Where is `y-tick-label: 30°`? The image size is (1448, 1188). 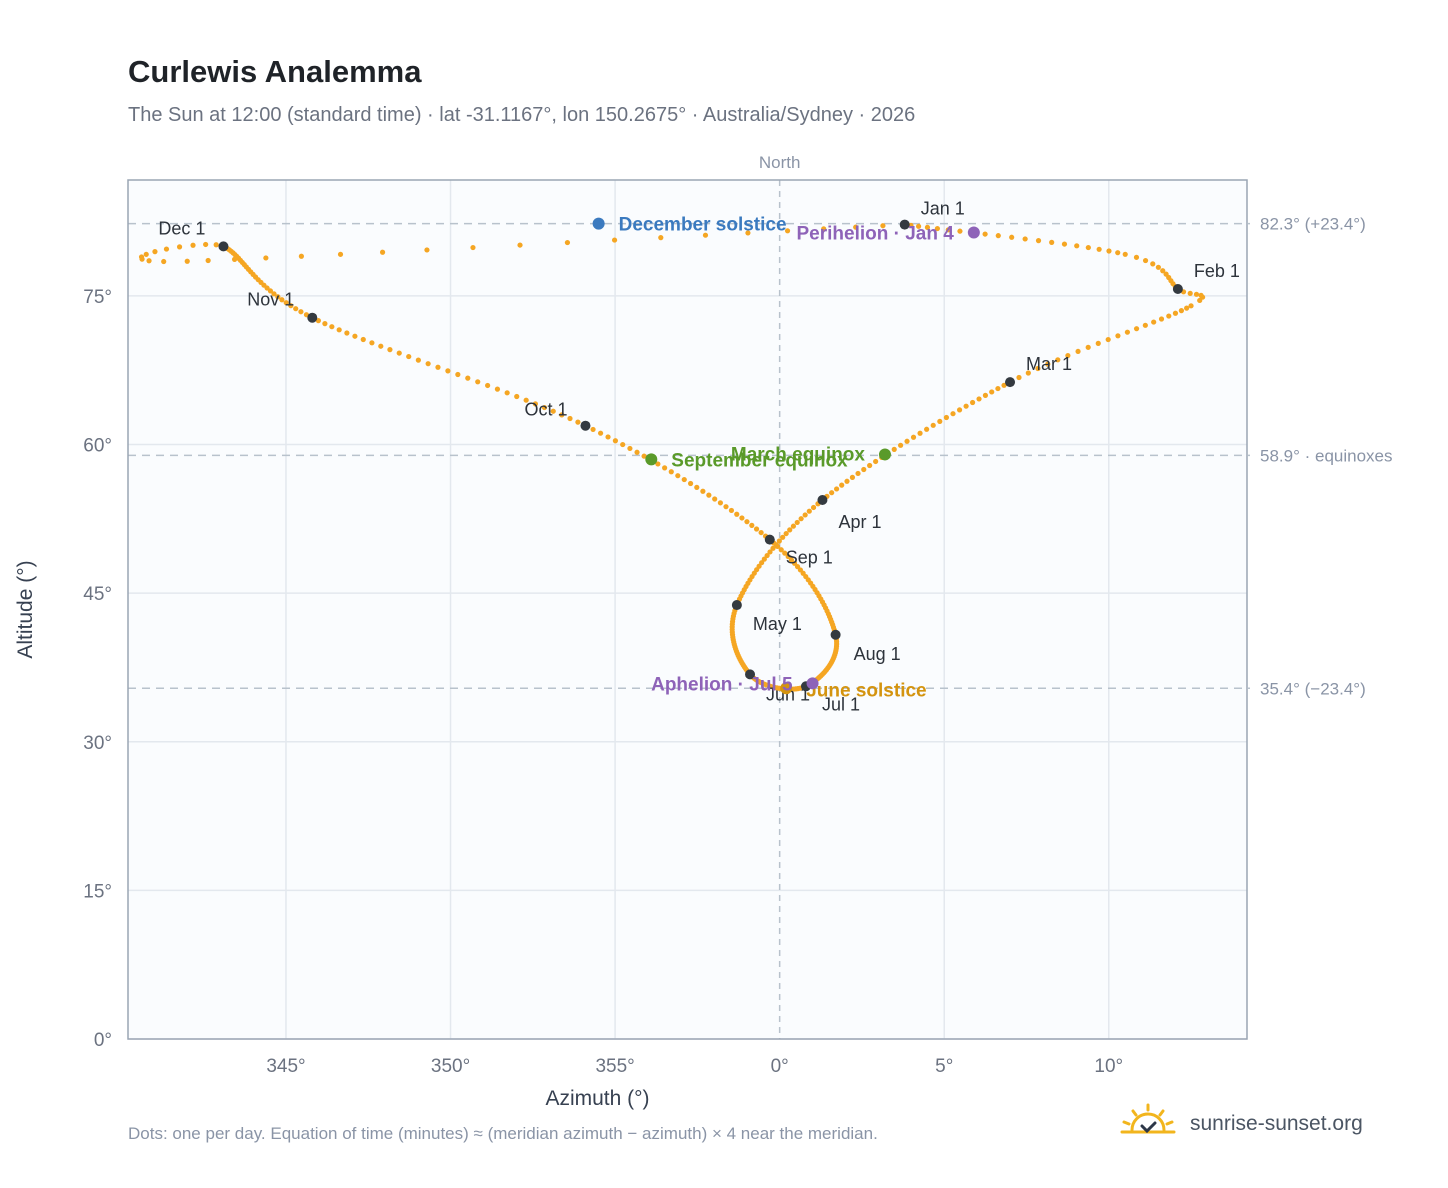
y-tick-label: 30° is located at coordinates (97, 743).